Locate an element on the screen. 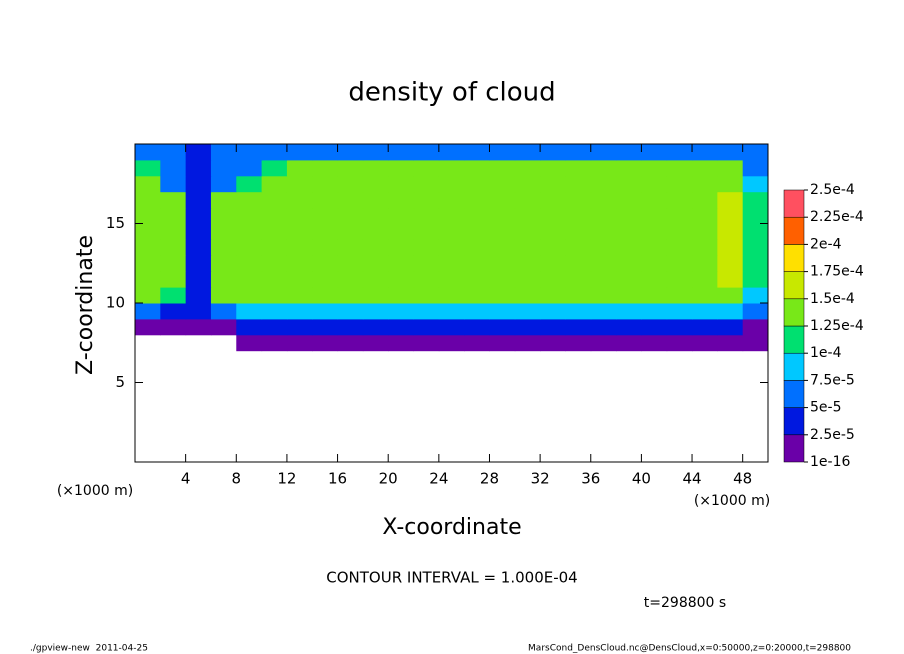 This screenshot has width=904, height=654. y-tick-label: 10 is located at coordinates (115, 303).